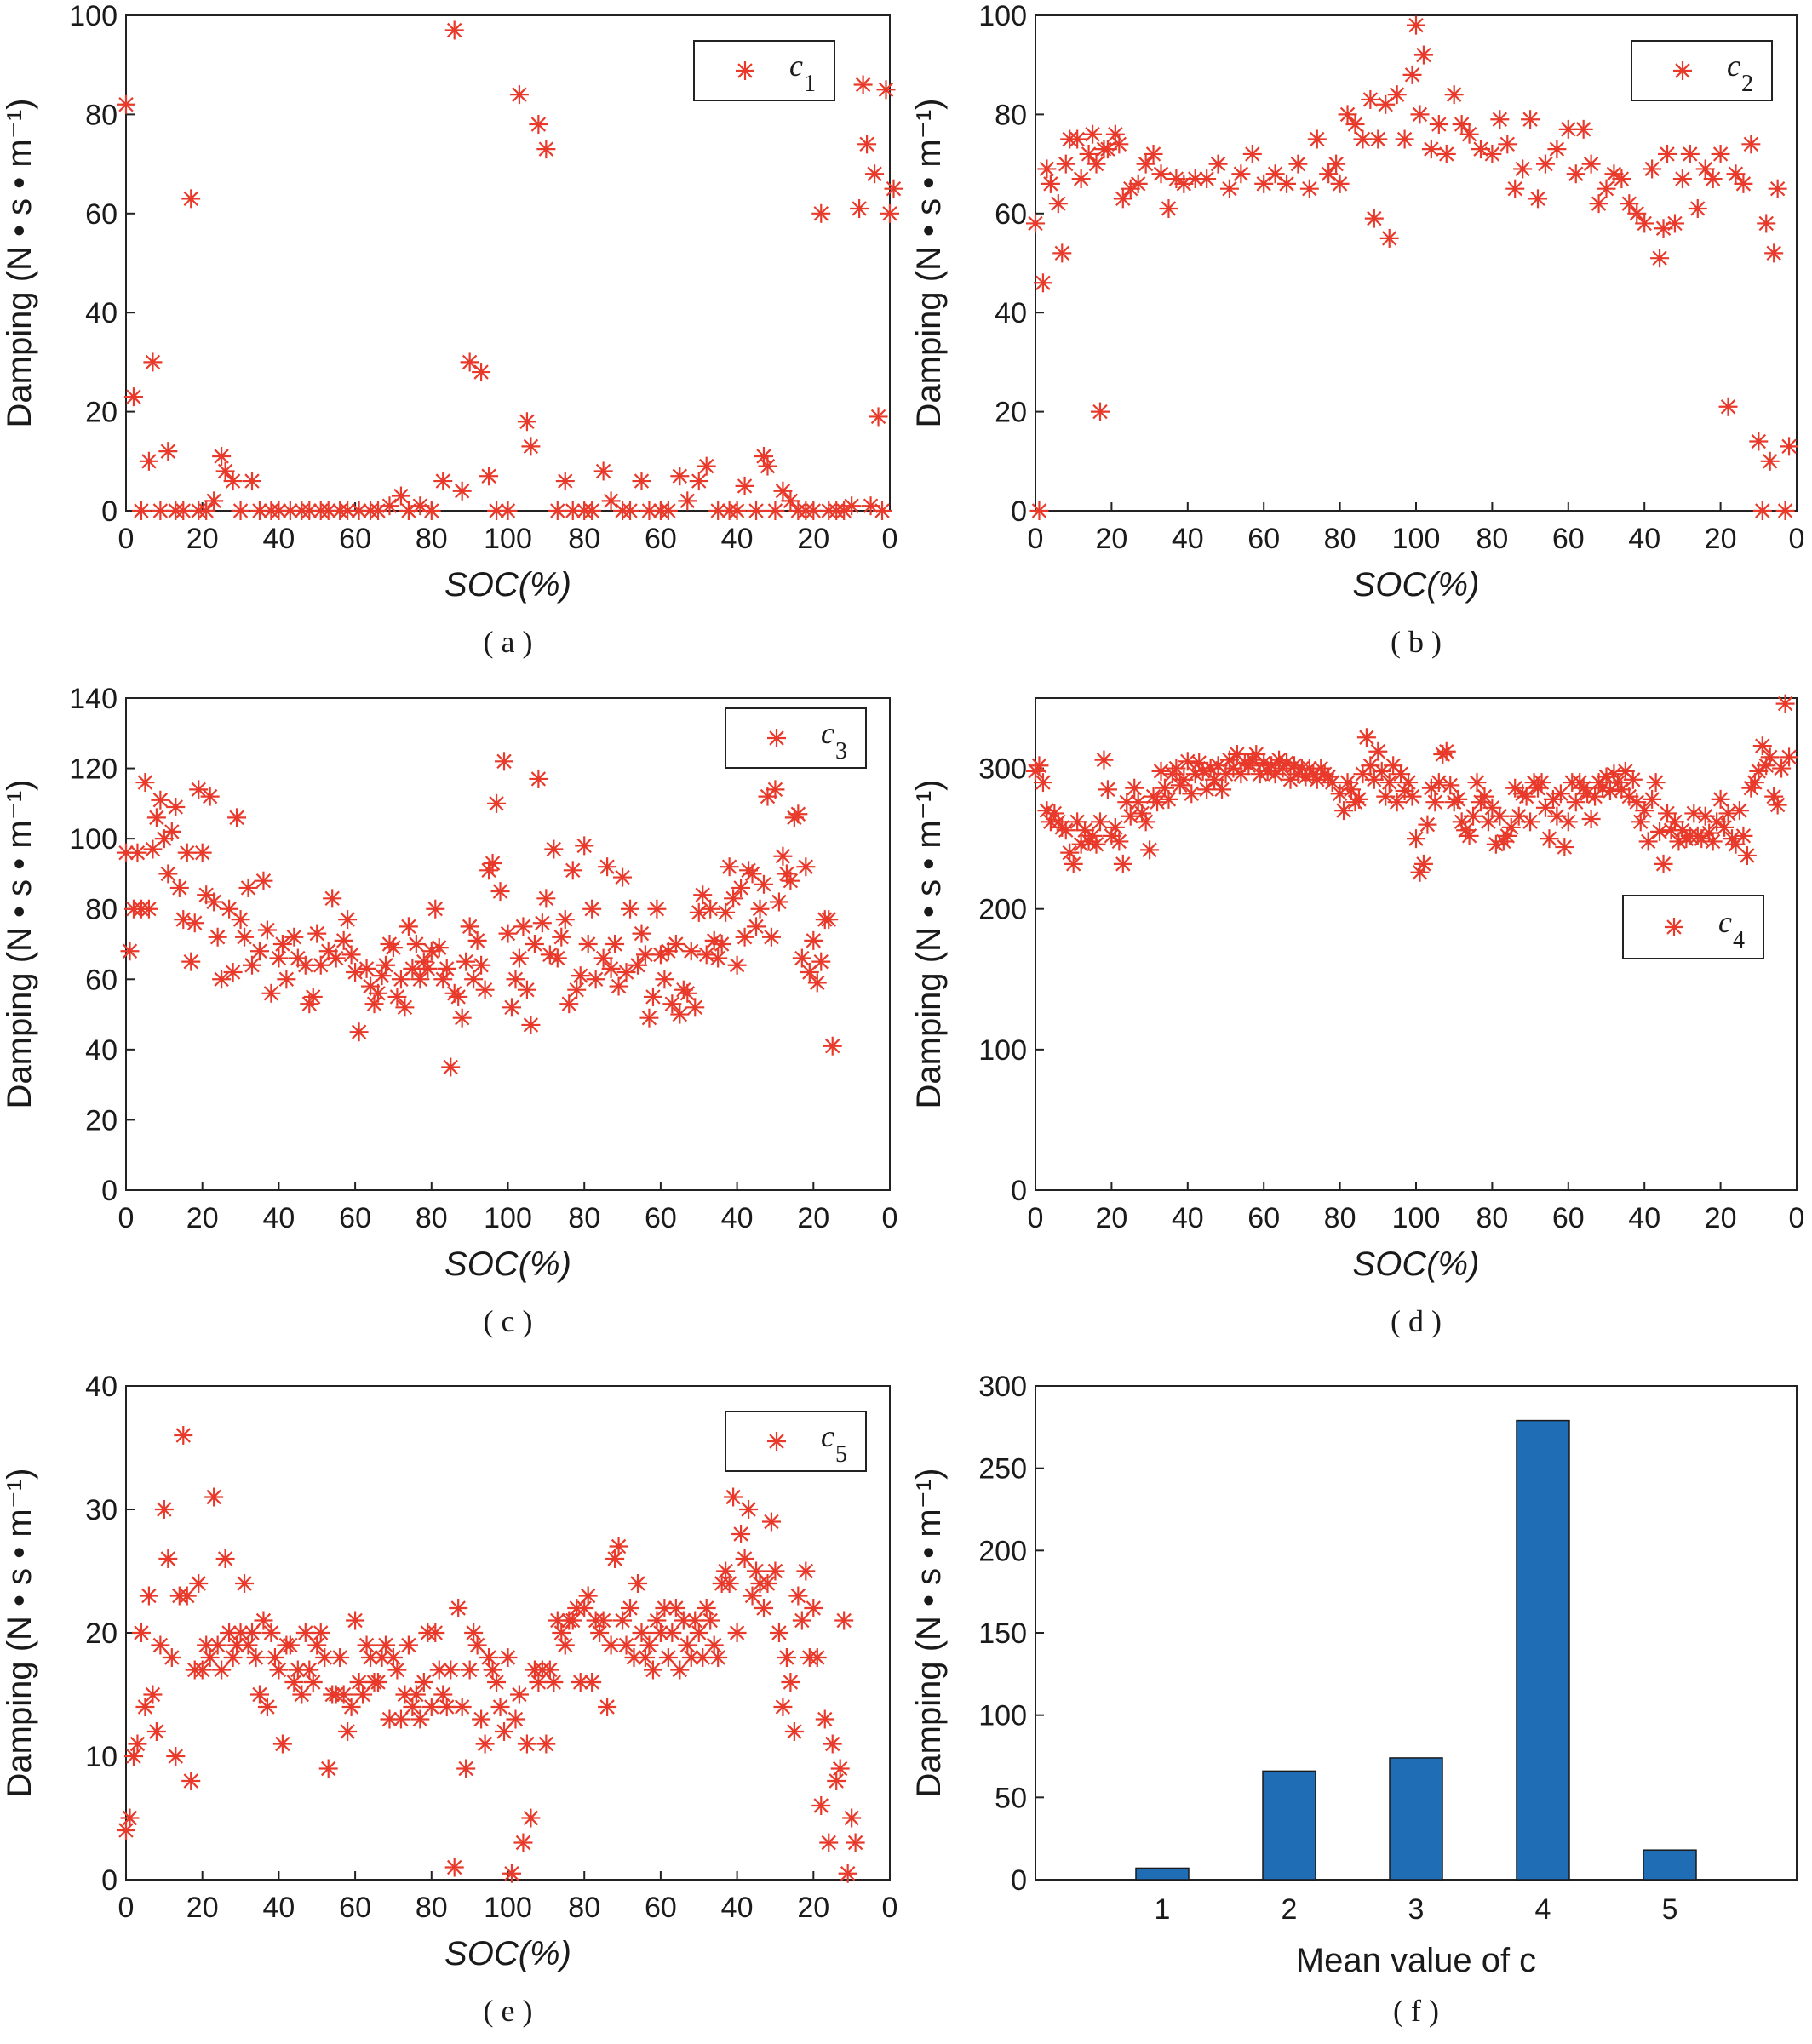 The height and width of the screenshot is (2044, 1812). I want to click on x-tick-label: 3, so click(1416, 1909).